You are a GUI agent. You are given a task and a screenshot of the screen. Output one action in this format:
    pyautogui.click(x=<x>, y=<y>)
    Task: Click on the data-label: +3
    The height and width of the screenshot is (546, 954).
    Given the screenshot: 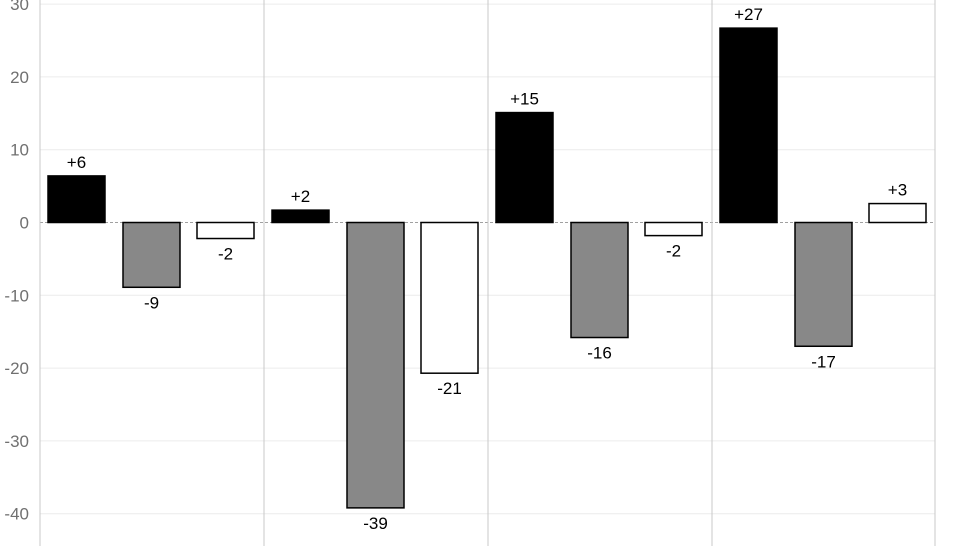 What is the action you would take?
    pyautogui.click(x=897, y=190)
    